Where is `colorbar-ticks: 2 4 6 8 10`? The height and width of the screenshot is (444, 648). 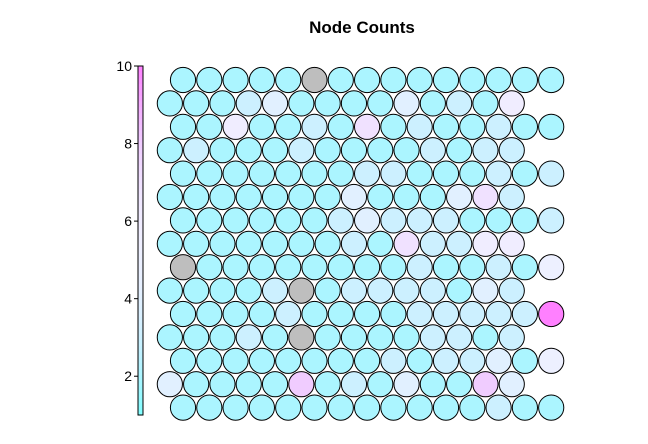
colorbar-ticks: 2 4 6 8 10 is located at coordinates (127, 221).